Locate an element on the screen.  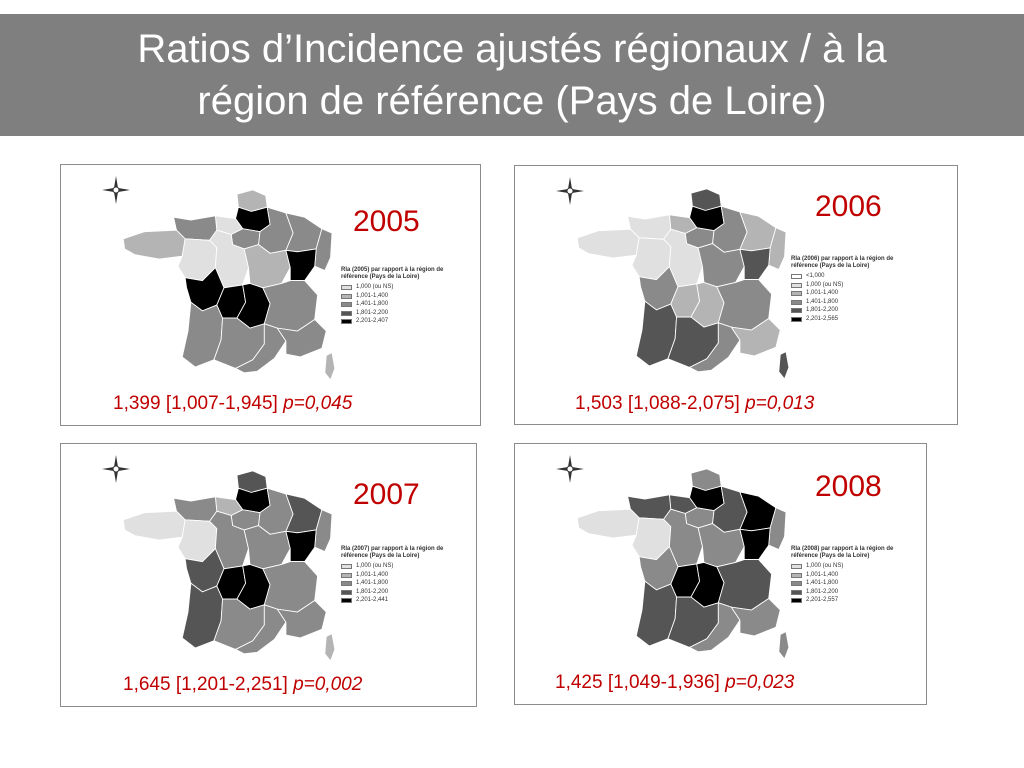
year-label: 2005 is located at coordinates (386, 221).